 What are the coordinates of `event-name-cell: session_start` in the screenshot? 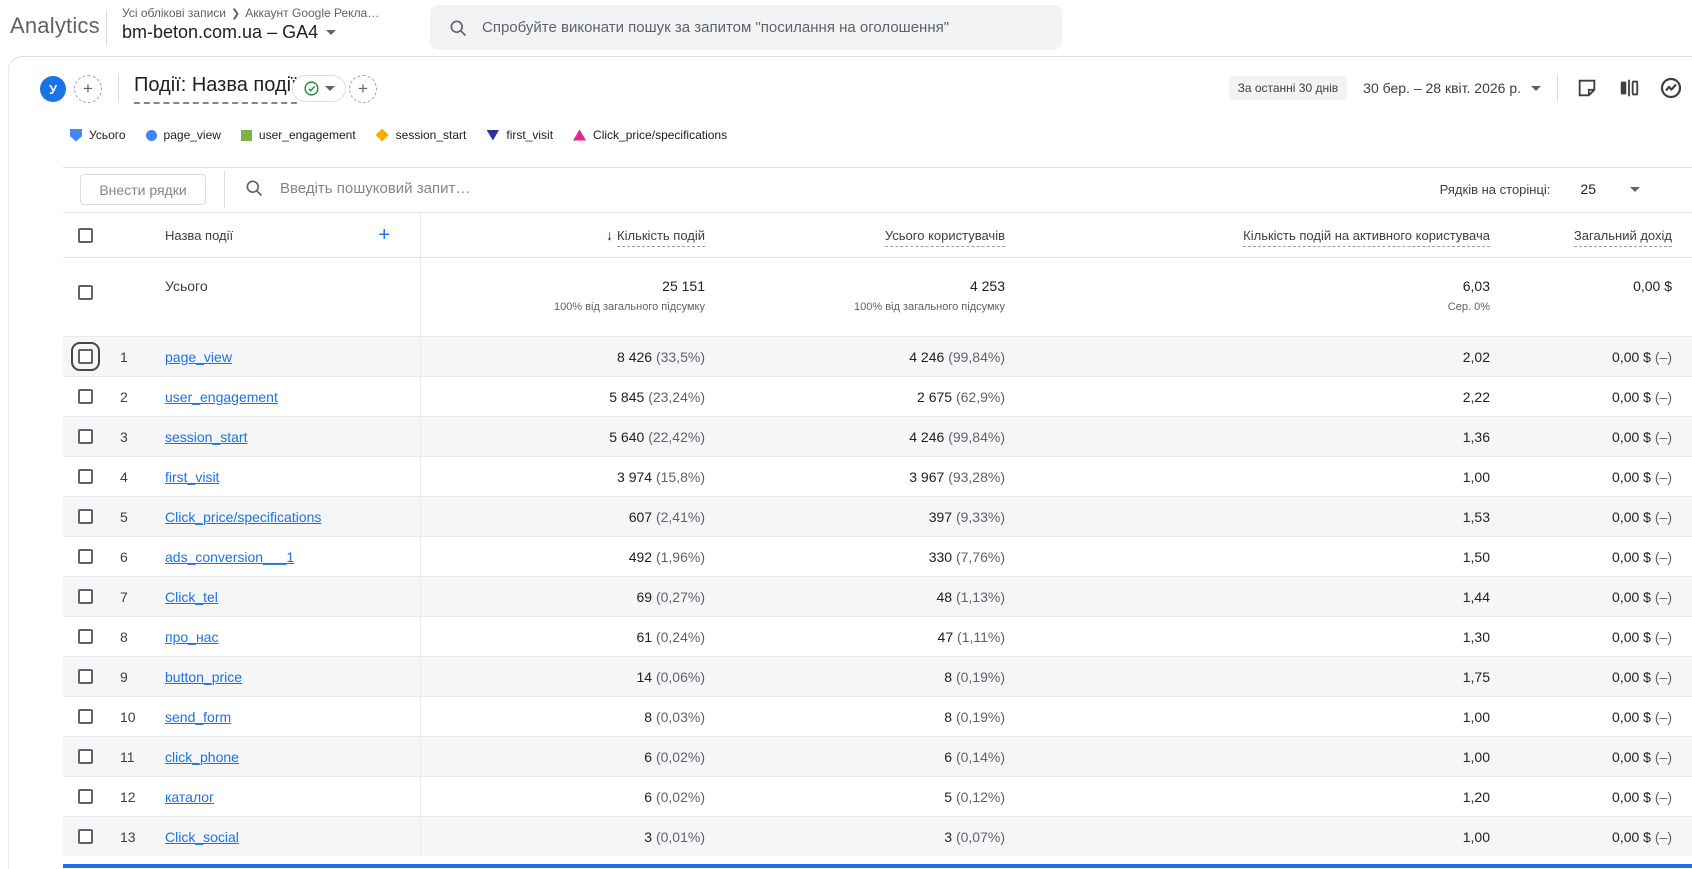 It's located at (285, 437).